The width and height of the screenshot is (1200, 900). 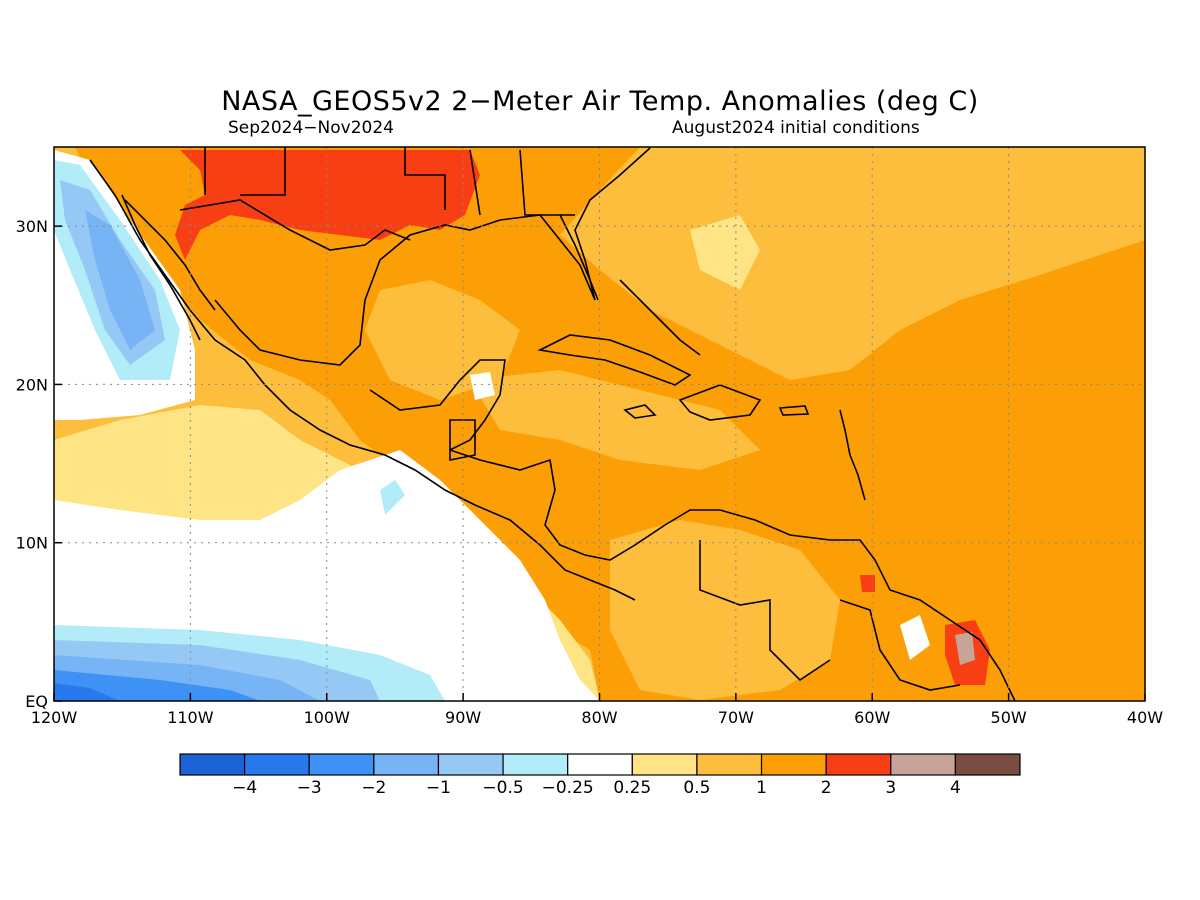 What do you see at coordinates (120, 280) in the screenshot?
I see `field-region-baja-coldest` at bounding box center [120, 280].